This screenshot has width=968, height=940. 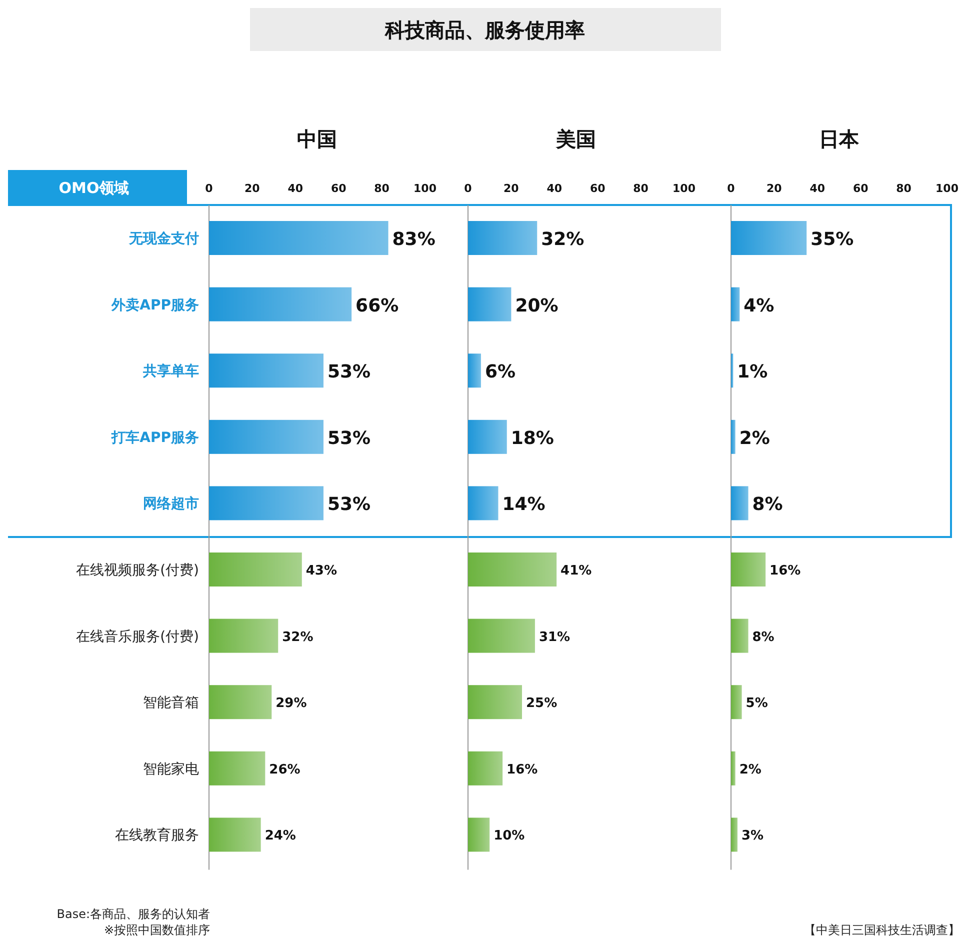 I want to click on data-label: 41%, so click(x=576, y=571).